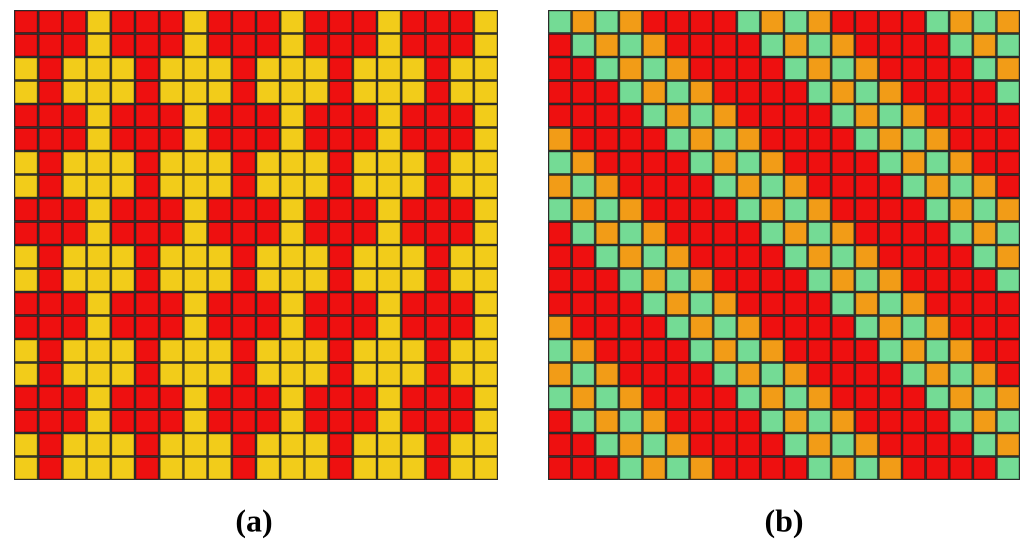  What do you see at coordinates (253, 520) in the screenshot?
I see `panel-label: (a)` at bounding box center [253, 520].